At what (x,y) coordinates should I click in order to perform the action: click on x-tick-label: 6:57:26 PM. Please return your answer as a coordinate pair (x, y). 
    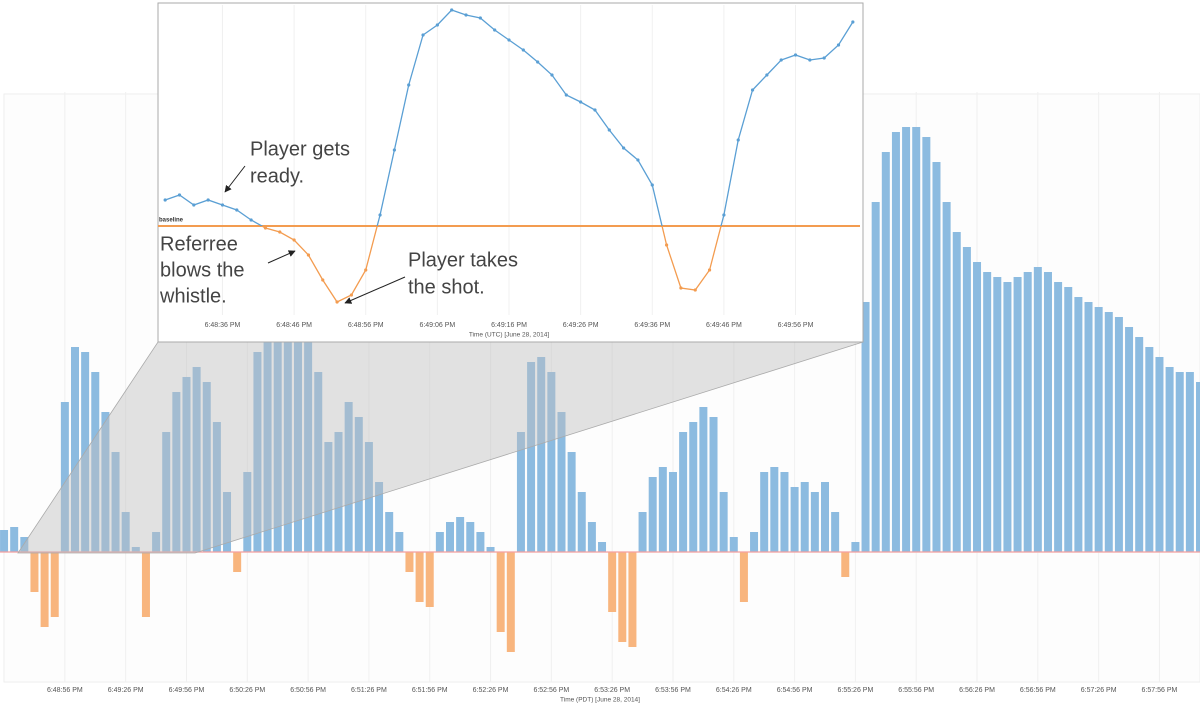
    Looking at the image, I should click on (1099, 690).